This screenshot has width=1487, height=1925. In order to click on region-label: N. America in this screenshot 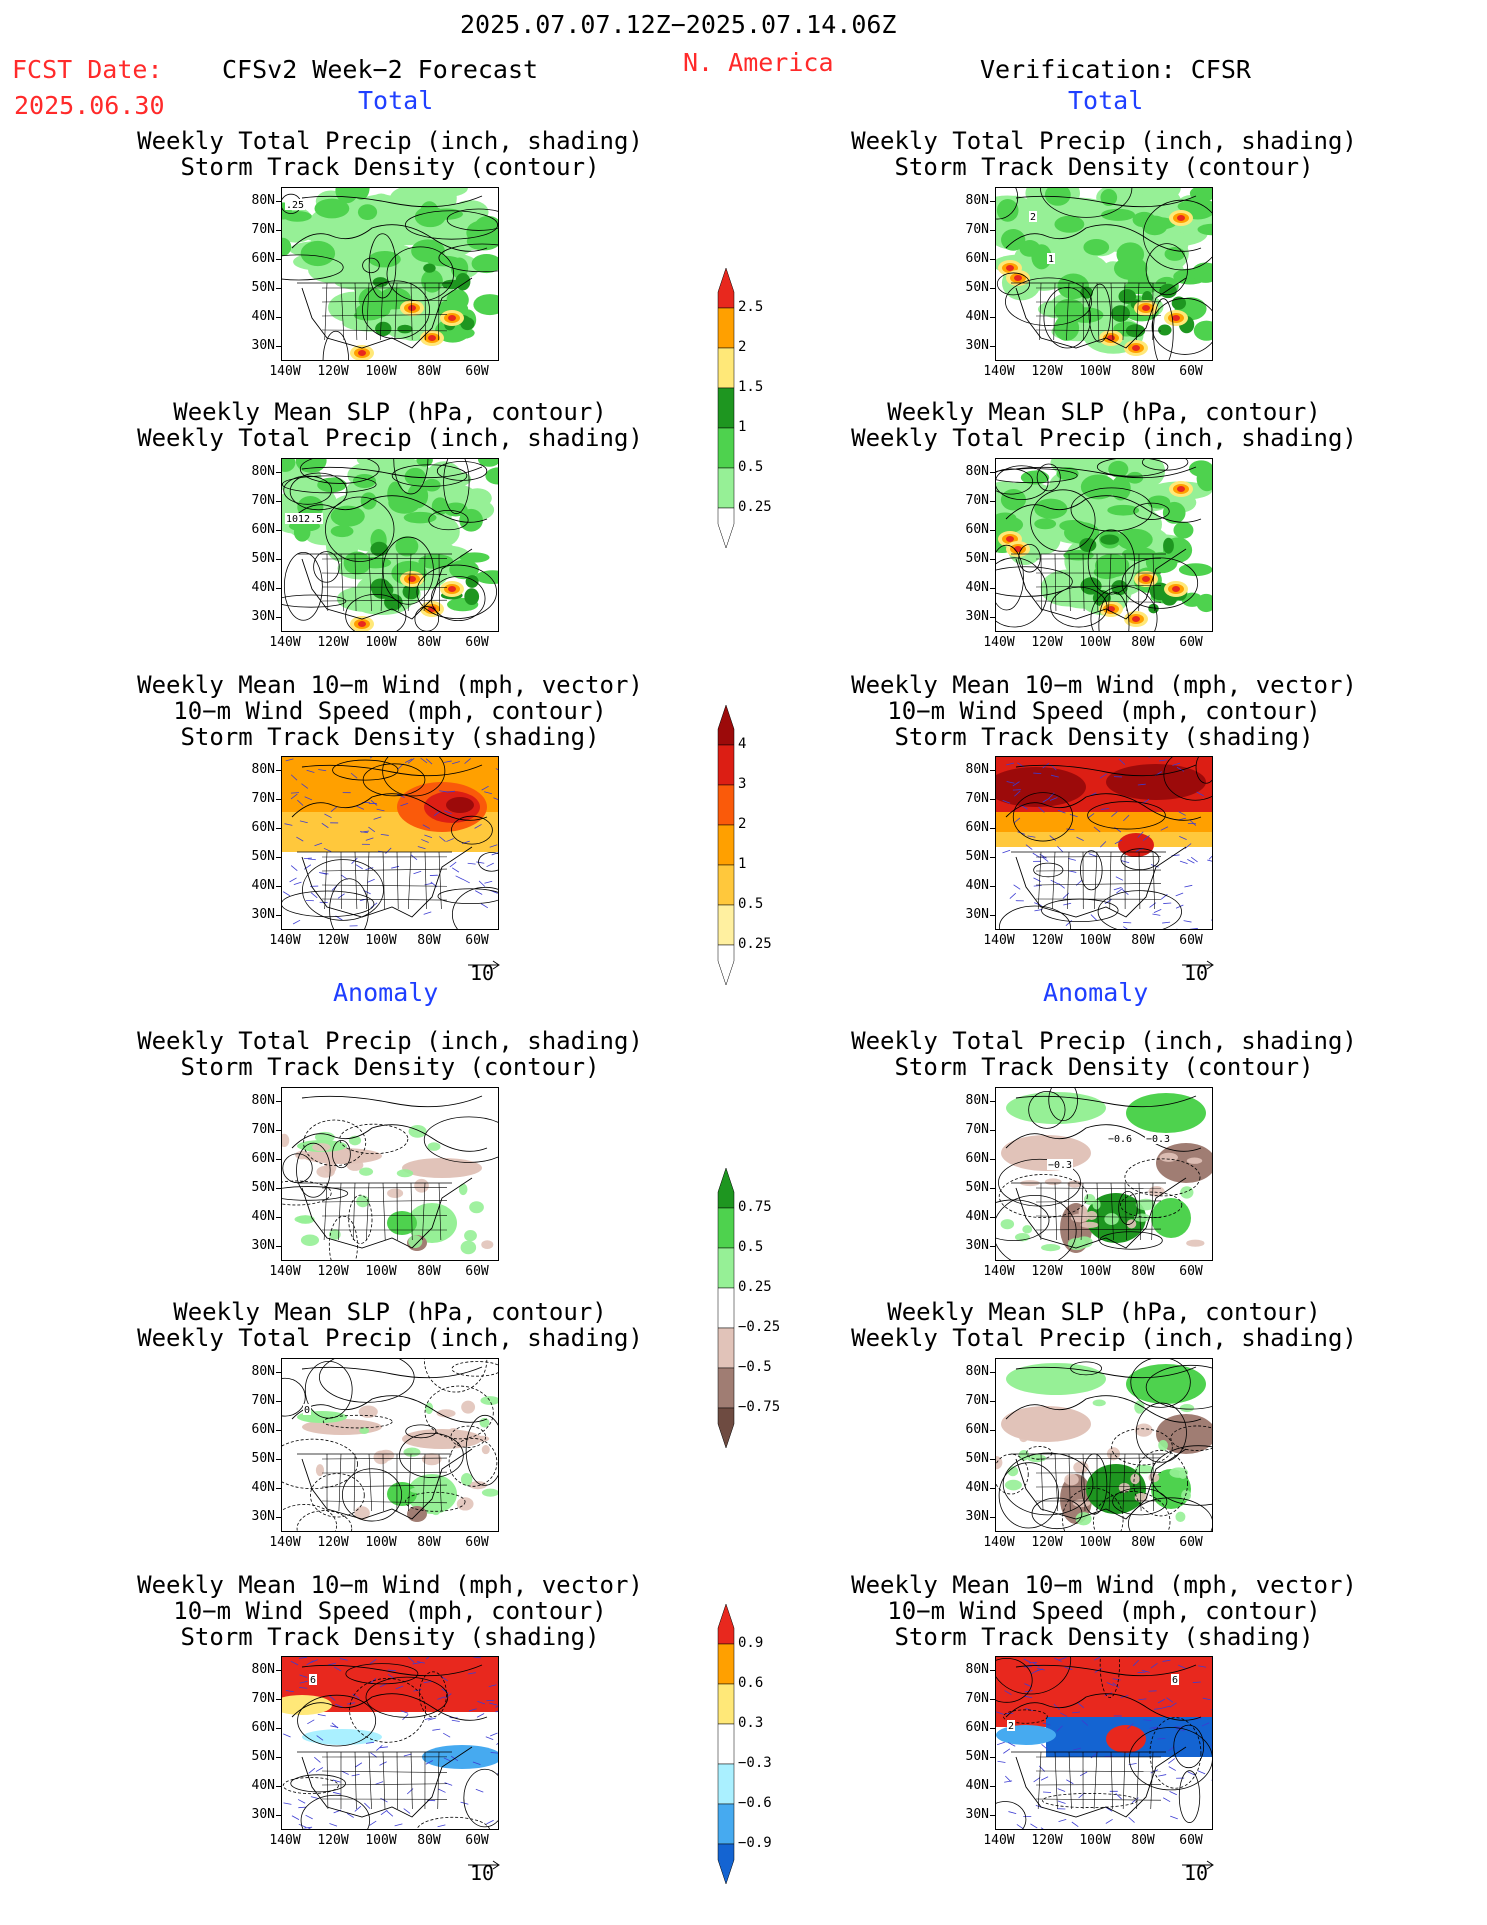, I will do `click(758, 62)`.